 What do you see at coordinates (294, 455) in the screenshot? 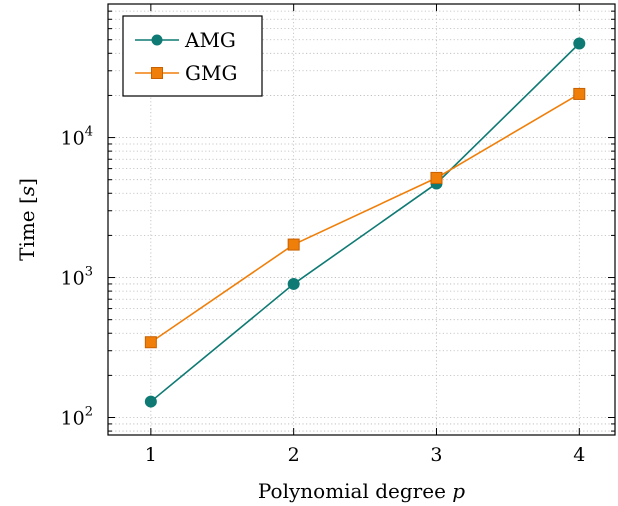
I see `x-tick-label: 2` at bounding box center [294, 455].